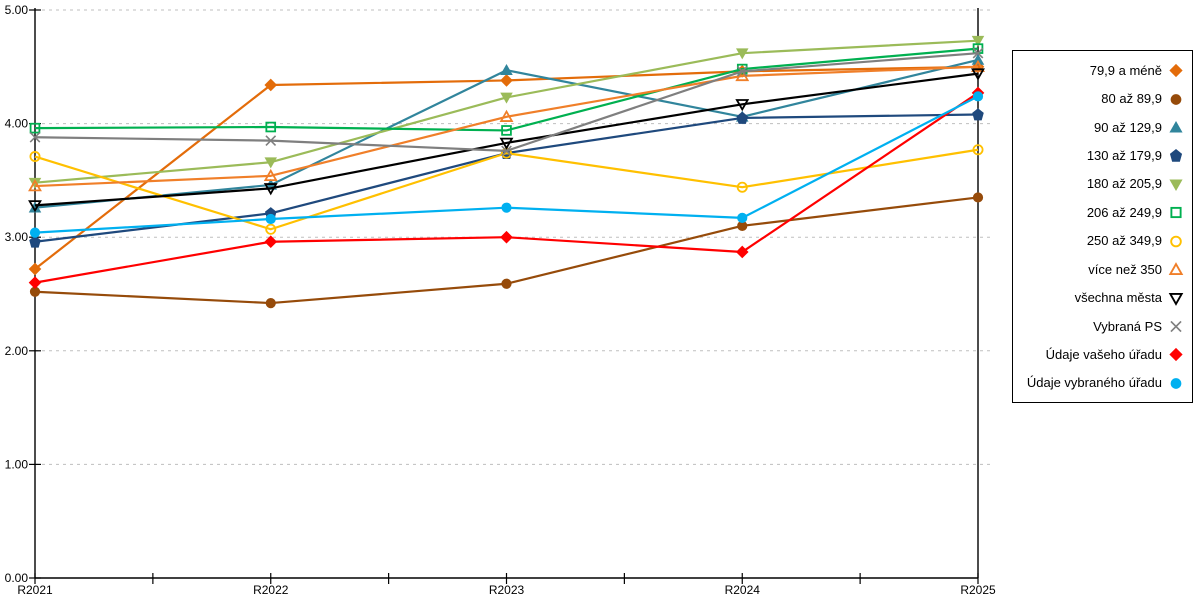 This screenshot has height=605, width=1200. I want to click on legend-label: 206 až 249,9, so click(1124, 212).